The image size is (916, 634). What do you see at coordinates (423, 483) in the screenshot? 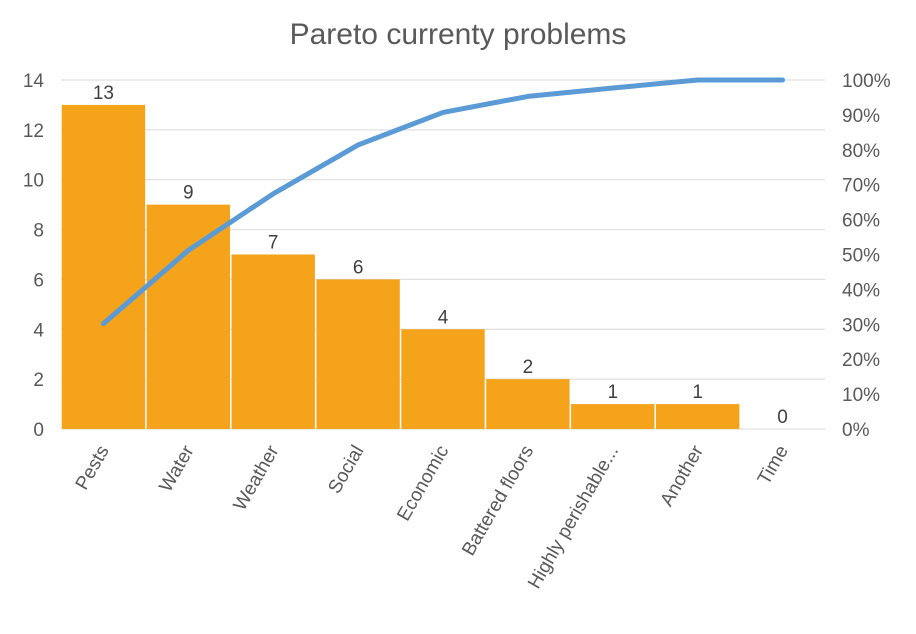
I see `x-category-label: Economic` at bounding box center [423, 483].